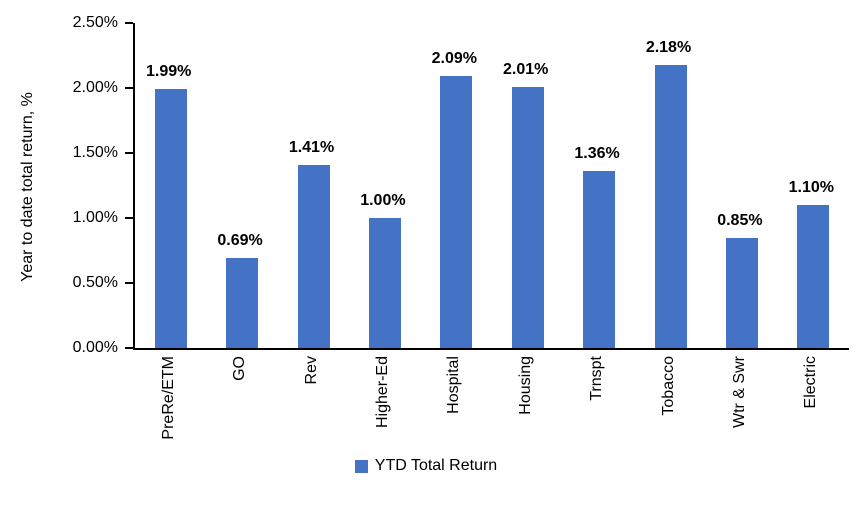 This screenshot has height=513, width=852. I want to click on y-axis-title: Year to date total return, %, so click(27, 187).